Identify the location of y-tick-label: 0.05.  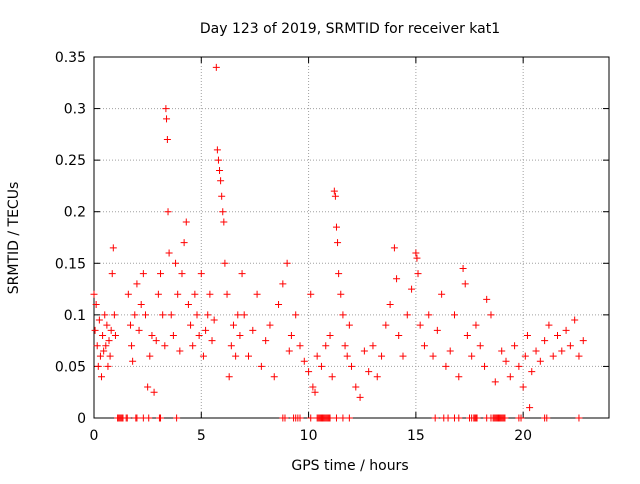
(70, 367).